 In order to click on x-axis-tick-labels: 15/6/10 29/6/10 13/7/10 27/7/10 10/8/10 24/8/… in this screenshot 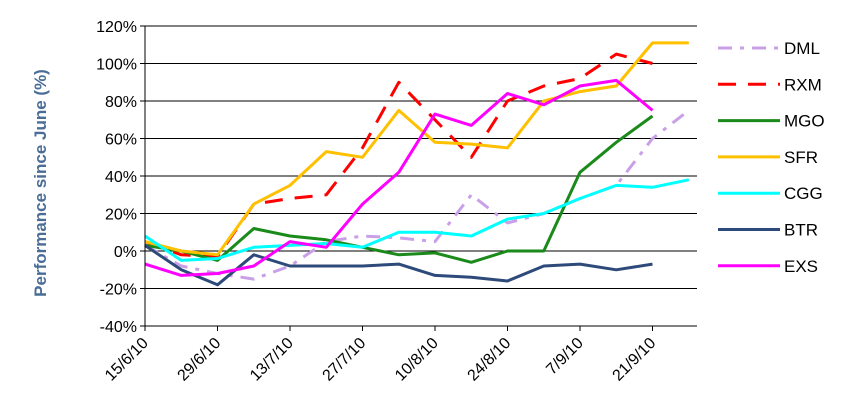, I will do `click(380, 360)`.